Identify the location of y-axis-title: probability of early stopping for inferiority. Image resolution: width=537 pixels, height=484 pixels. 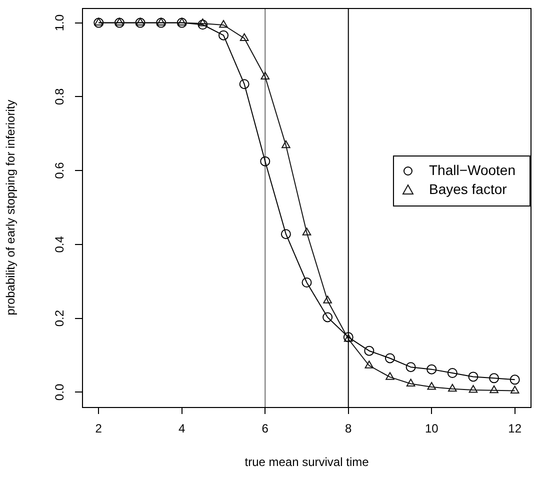
(11, 208).